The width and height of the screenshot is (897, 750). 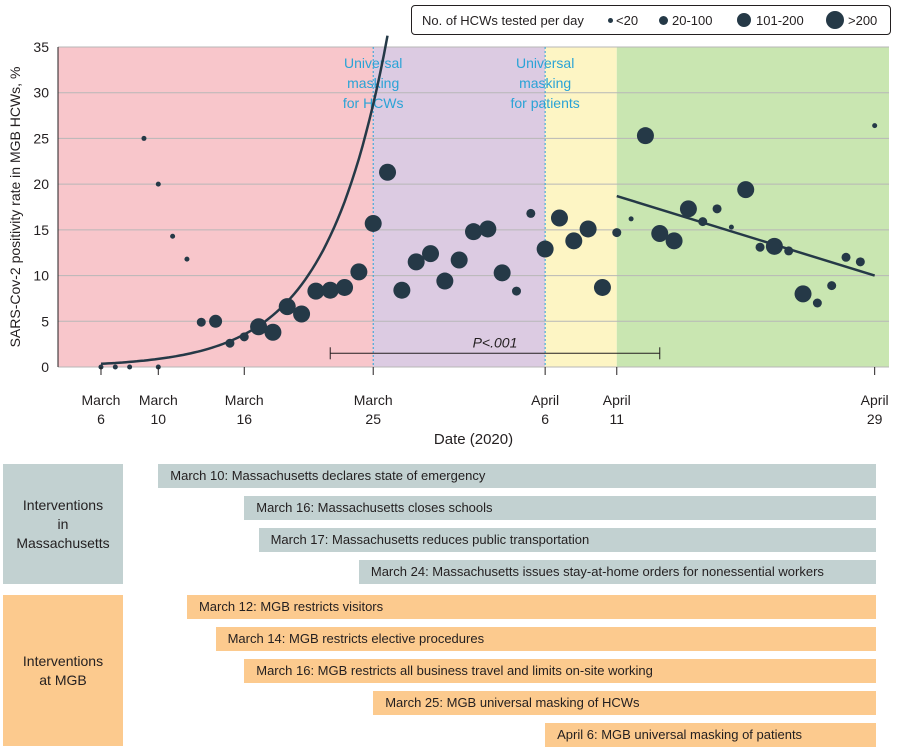 I want to click on legend-label-101-200: 101-200, so click(x=780, y=20).